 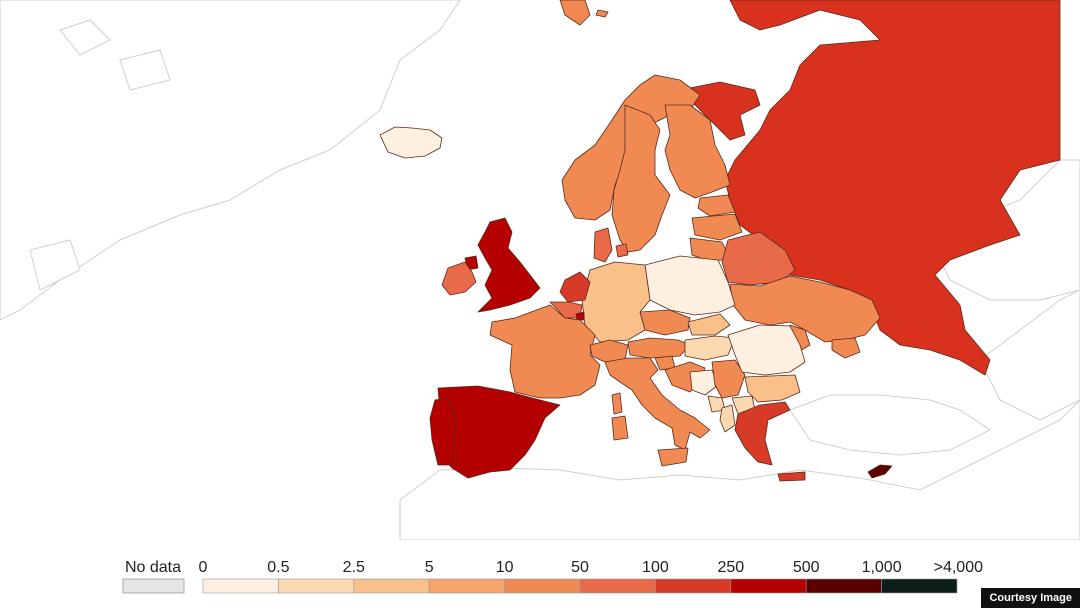 I want to click on legend-tick-label: 250, so click(x=730, y=567).